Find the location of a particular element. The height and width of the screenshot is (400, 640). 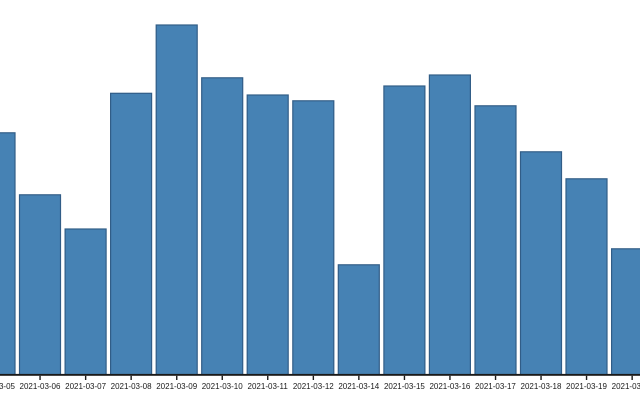

svg-text: 2021-03-16 is located at coordinates (449, 386).